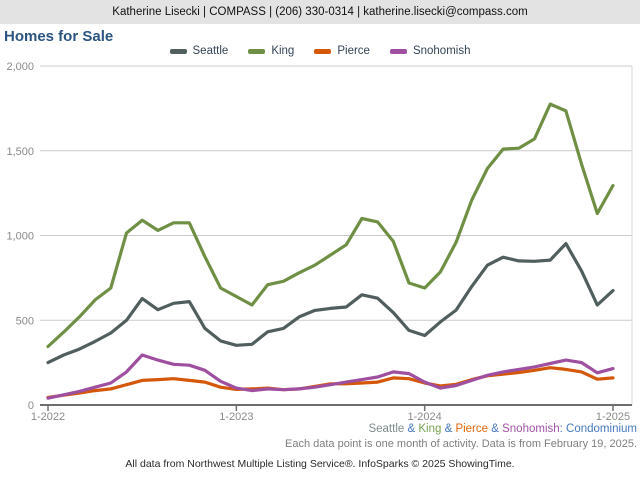 Image resolution: width=640 pixels, height=480 pixels. Describe the element at coordinates (386, 429) in the screenshot. I see `series-footnote-segment: Seattle` at that location.